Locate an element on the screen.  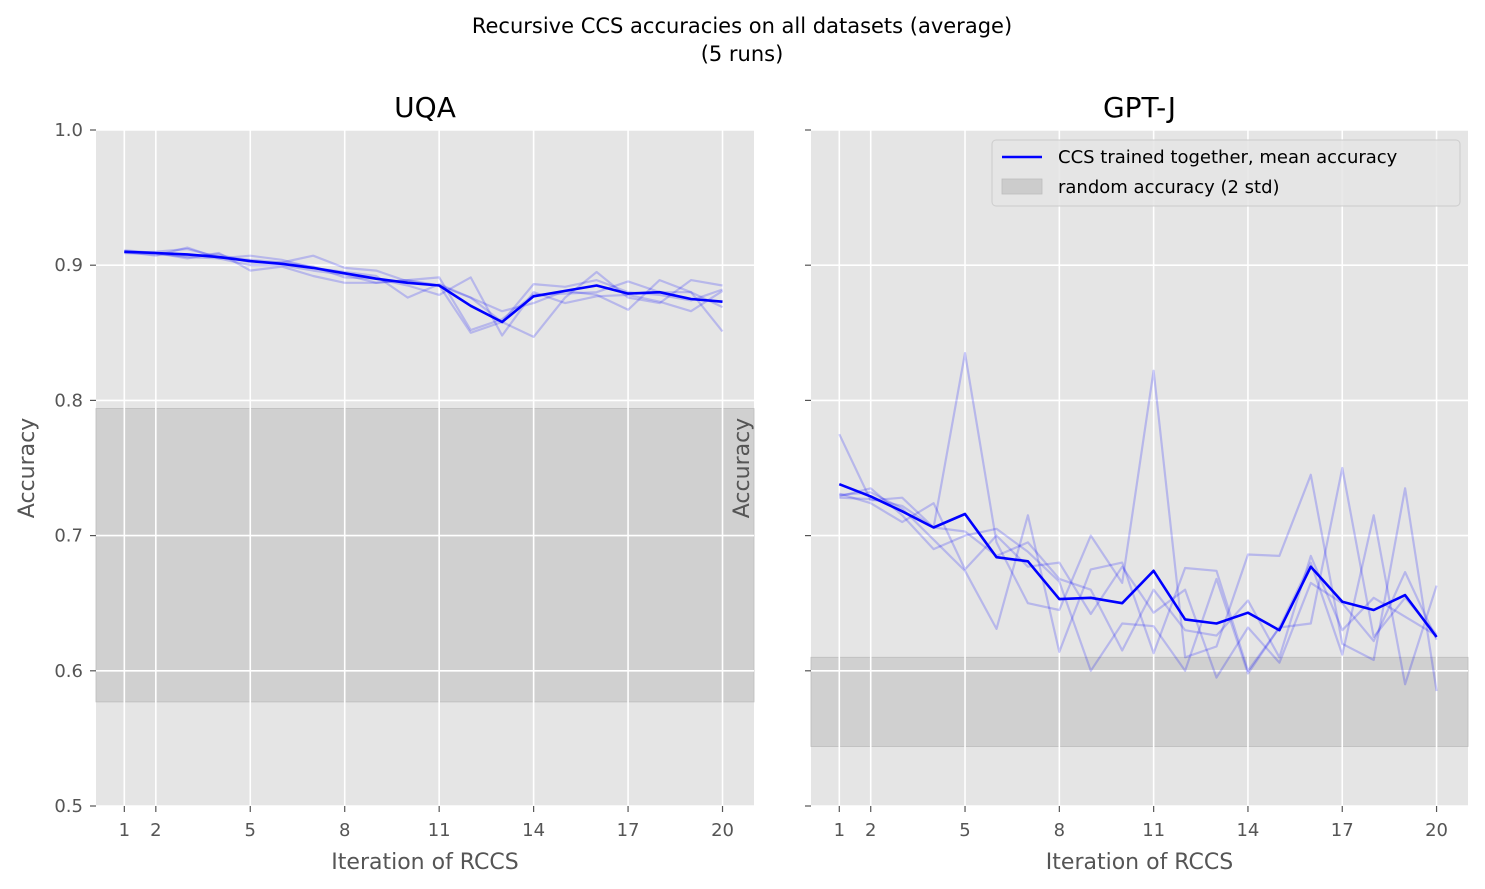
y-tick-label: 0.8 is located at coordinates (68, 400).